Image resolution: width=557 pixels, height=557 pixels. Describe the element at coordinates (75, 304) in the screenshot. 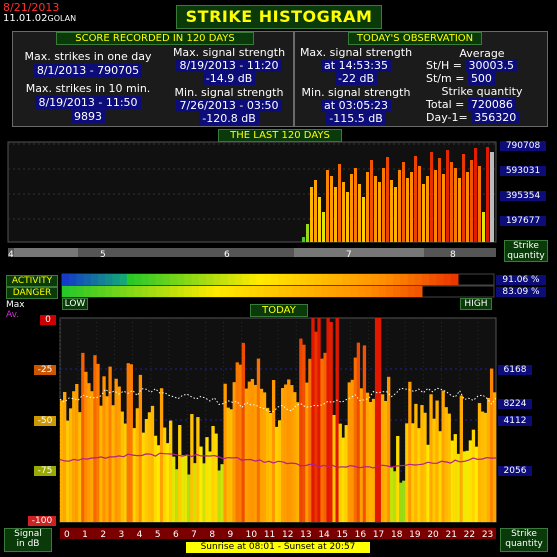

I see `low-label: LOW` at that location.